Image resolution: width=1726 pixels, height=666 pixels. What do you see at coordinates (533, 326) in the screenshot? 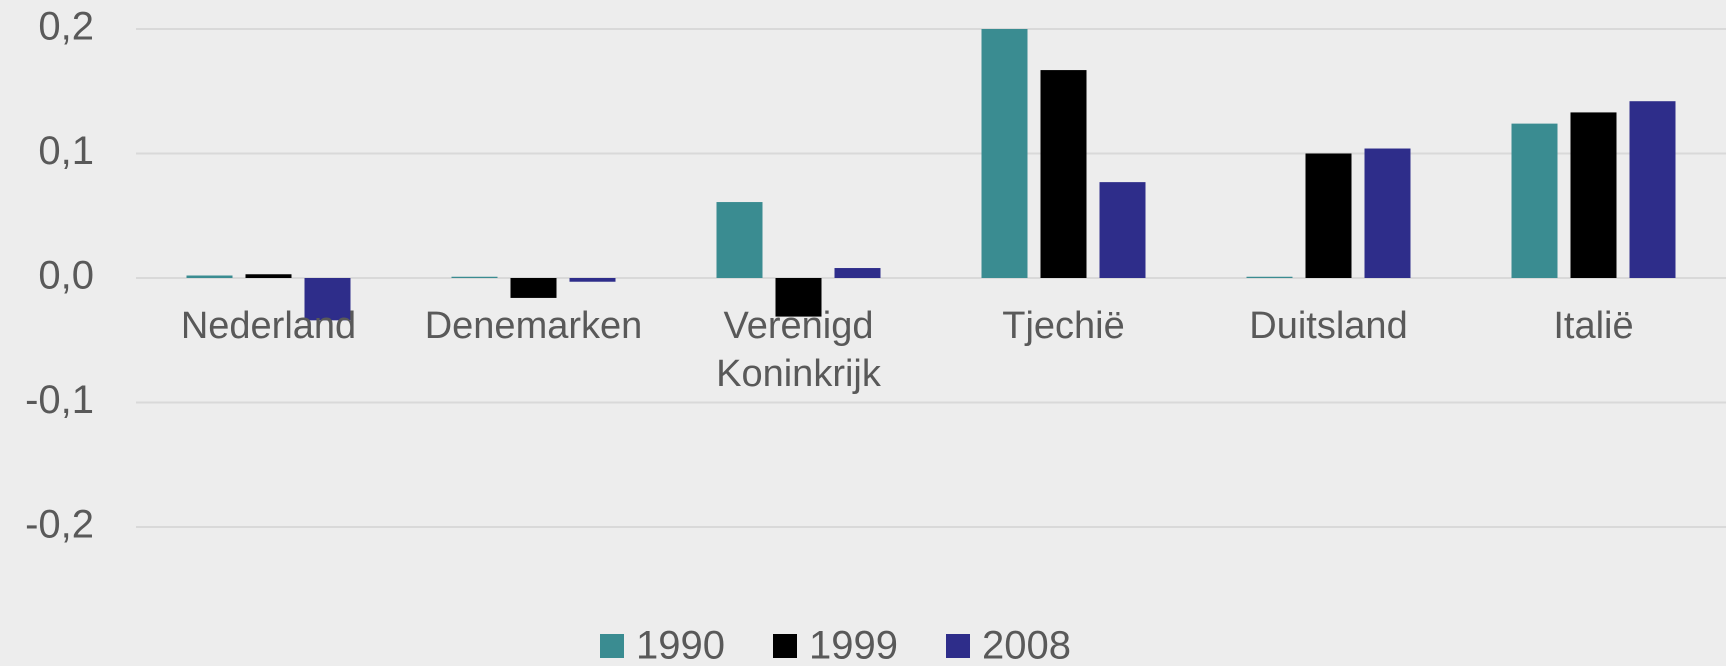
I see `x-tick-label: Denemarken` at bounding box center [533, 326].